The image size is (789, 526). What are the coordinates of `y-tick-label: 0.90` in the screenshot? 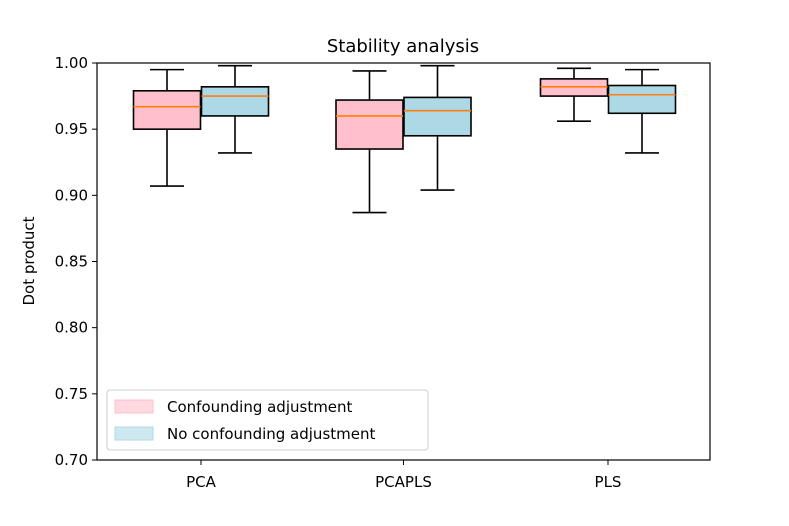 It's located at (71, 195).